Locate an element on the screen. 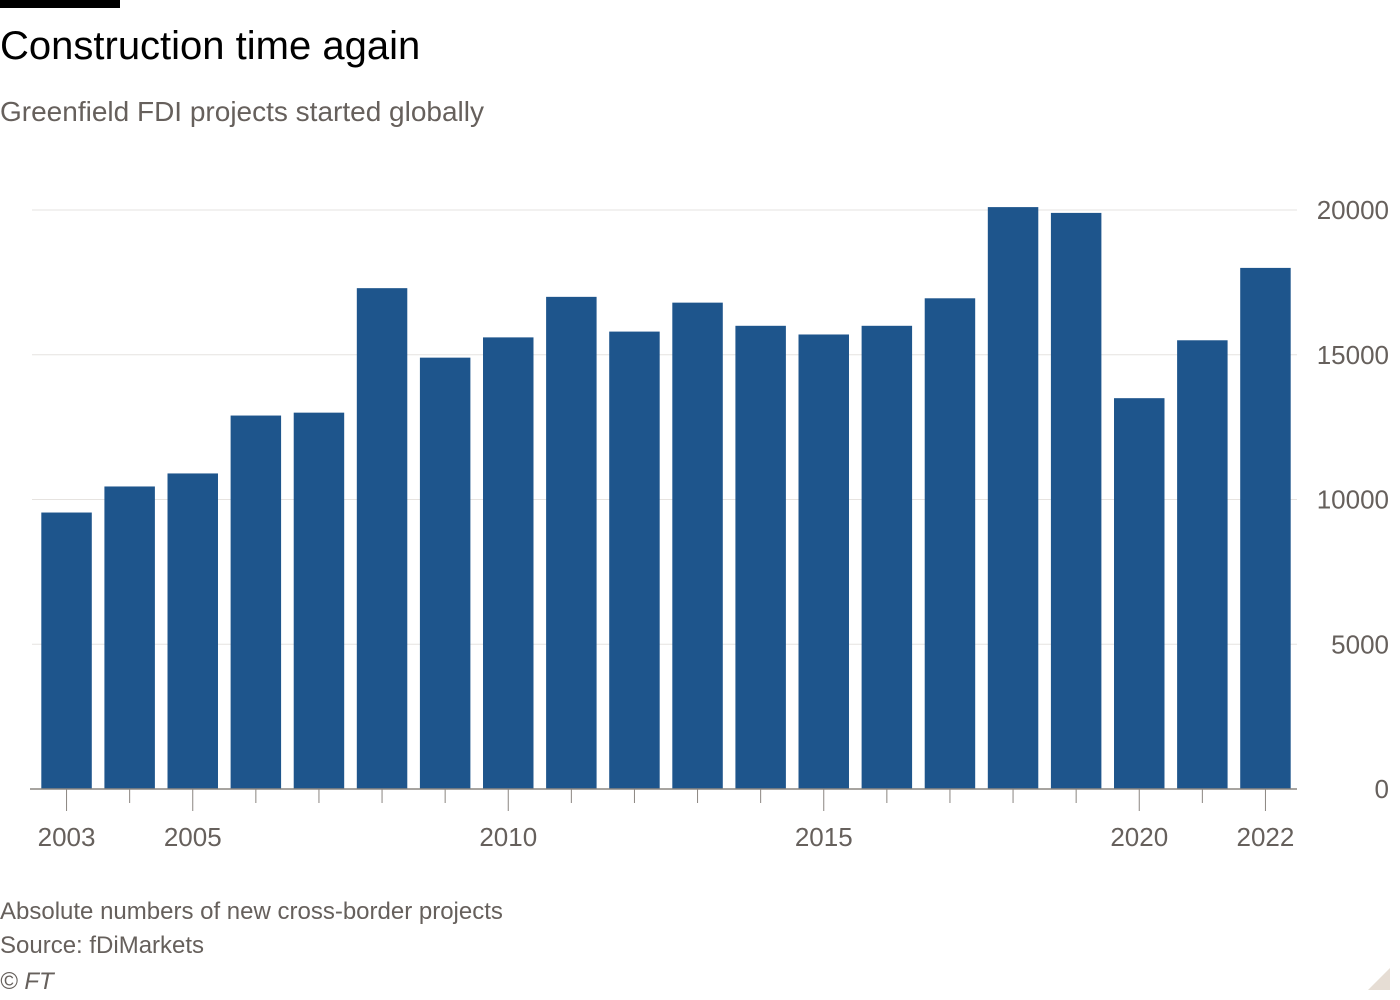 The width and height of the screenshot is (1400, 1000). x-tick-label: 2003 is located at coordinates (67, 837).